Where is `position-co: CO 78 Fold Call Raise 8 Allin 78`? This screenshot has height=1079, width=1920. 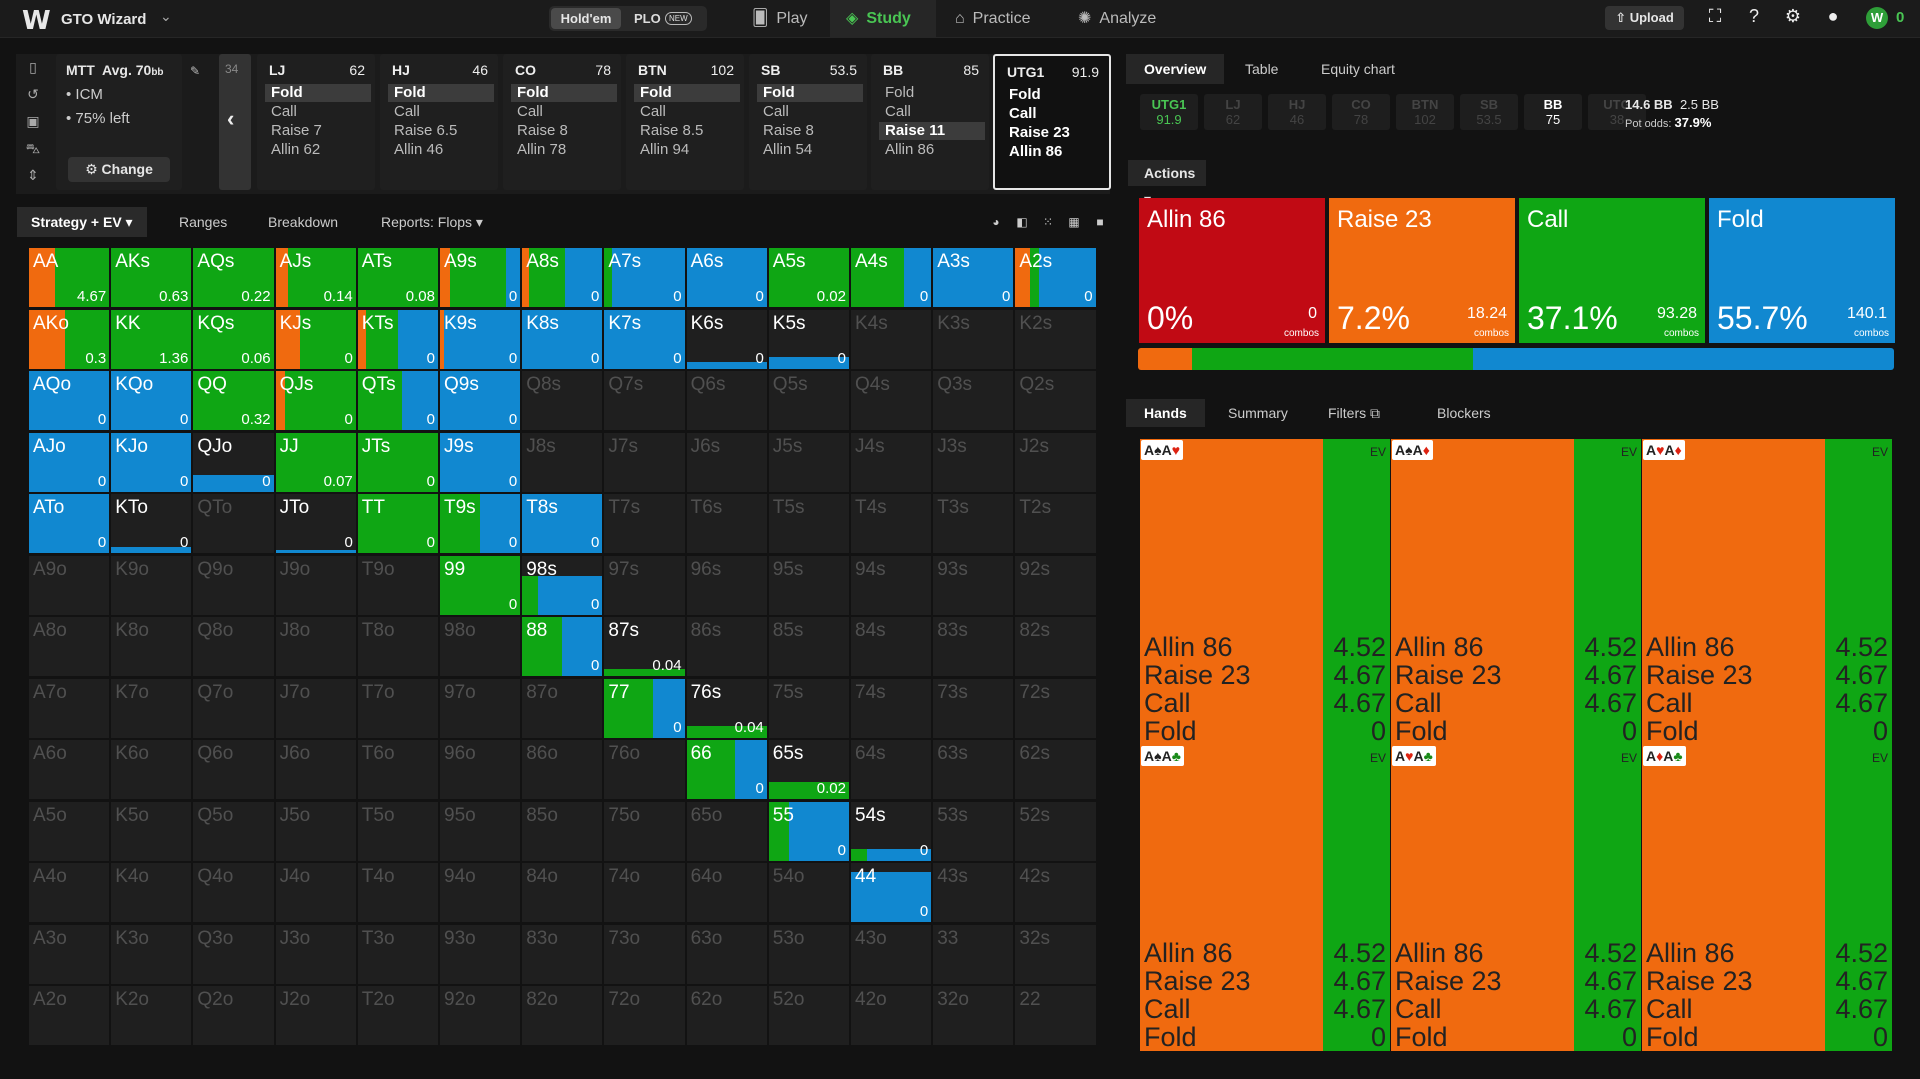 position-co: CO 78 Fold Call Raise 8 Allin 78 is located at coordinates (562, 122).